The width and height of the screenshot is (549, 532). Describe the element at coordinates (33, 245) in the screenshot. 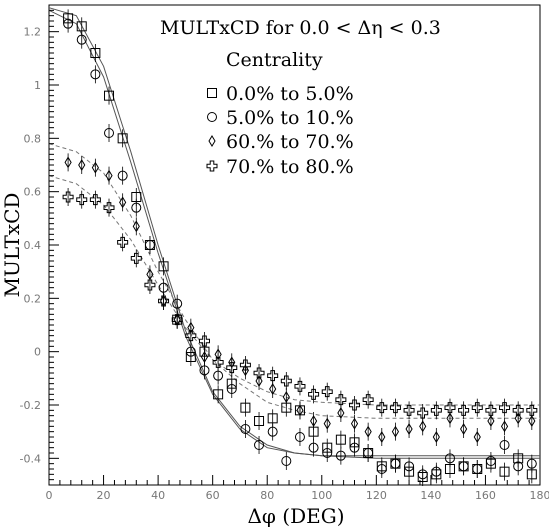

I see `y-tick-label-4: 0.4` at that location.